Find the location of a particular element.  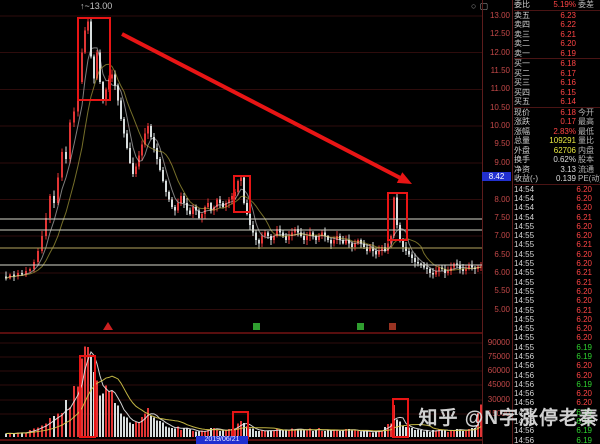

price-axis-label: 8.00 is located at coordinates (502, 199).